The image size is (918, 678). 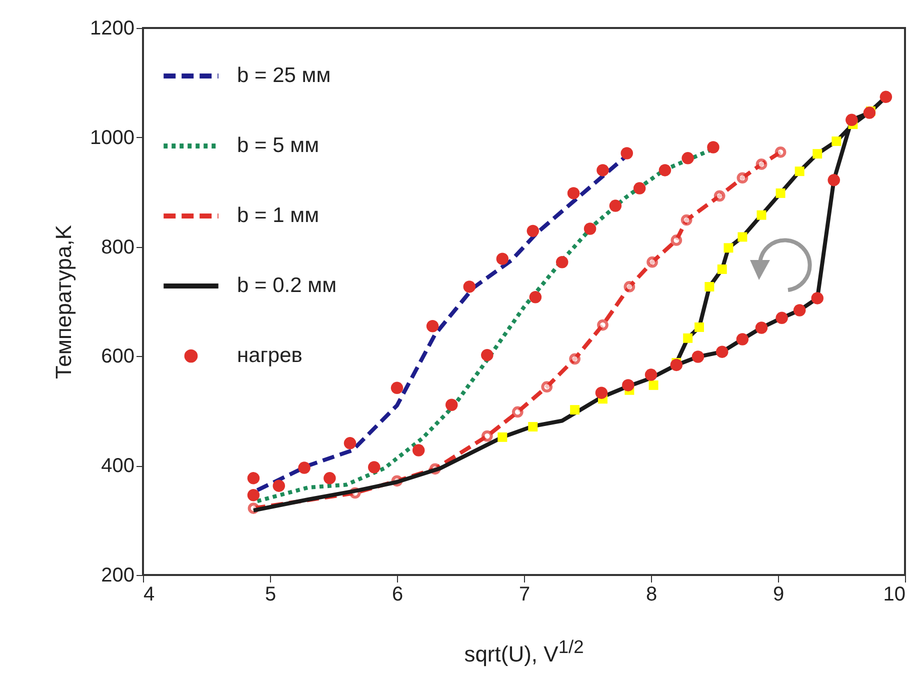 What do you see at coordinates (117, 466) in the screenshot?
I see `y-tick-label: 400` at bounding box center [117, 466].